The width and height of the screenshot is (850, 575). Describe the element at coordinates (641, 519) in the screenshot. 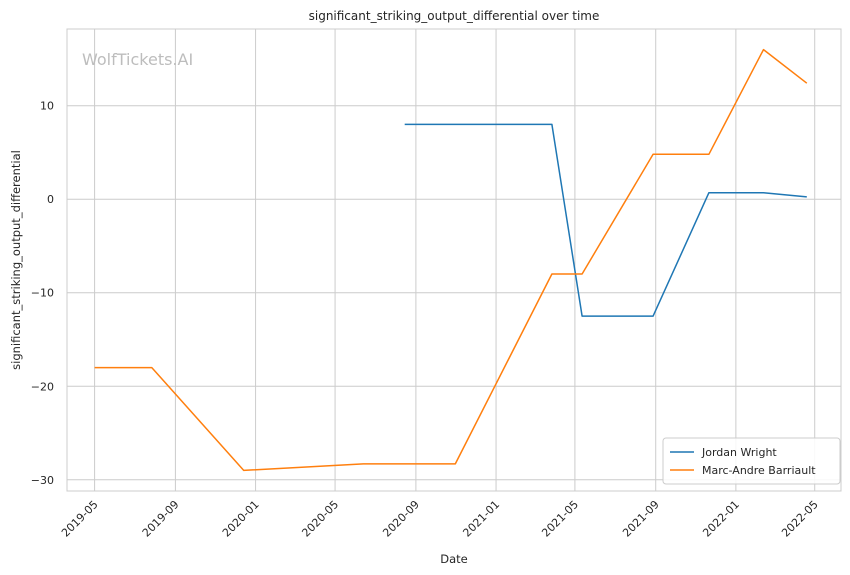

I see `x-tick-label: 2021-09` at that location.